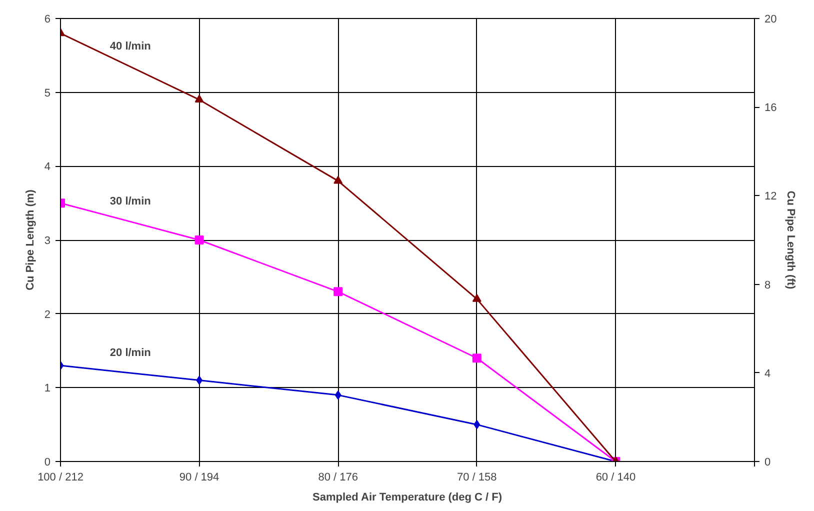  I want to click on series-label: 20 l/min, so click(131, 352).